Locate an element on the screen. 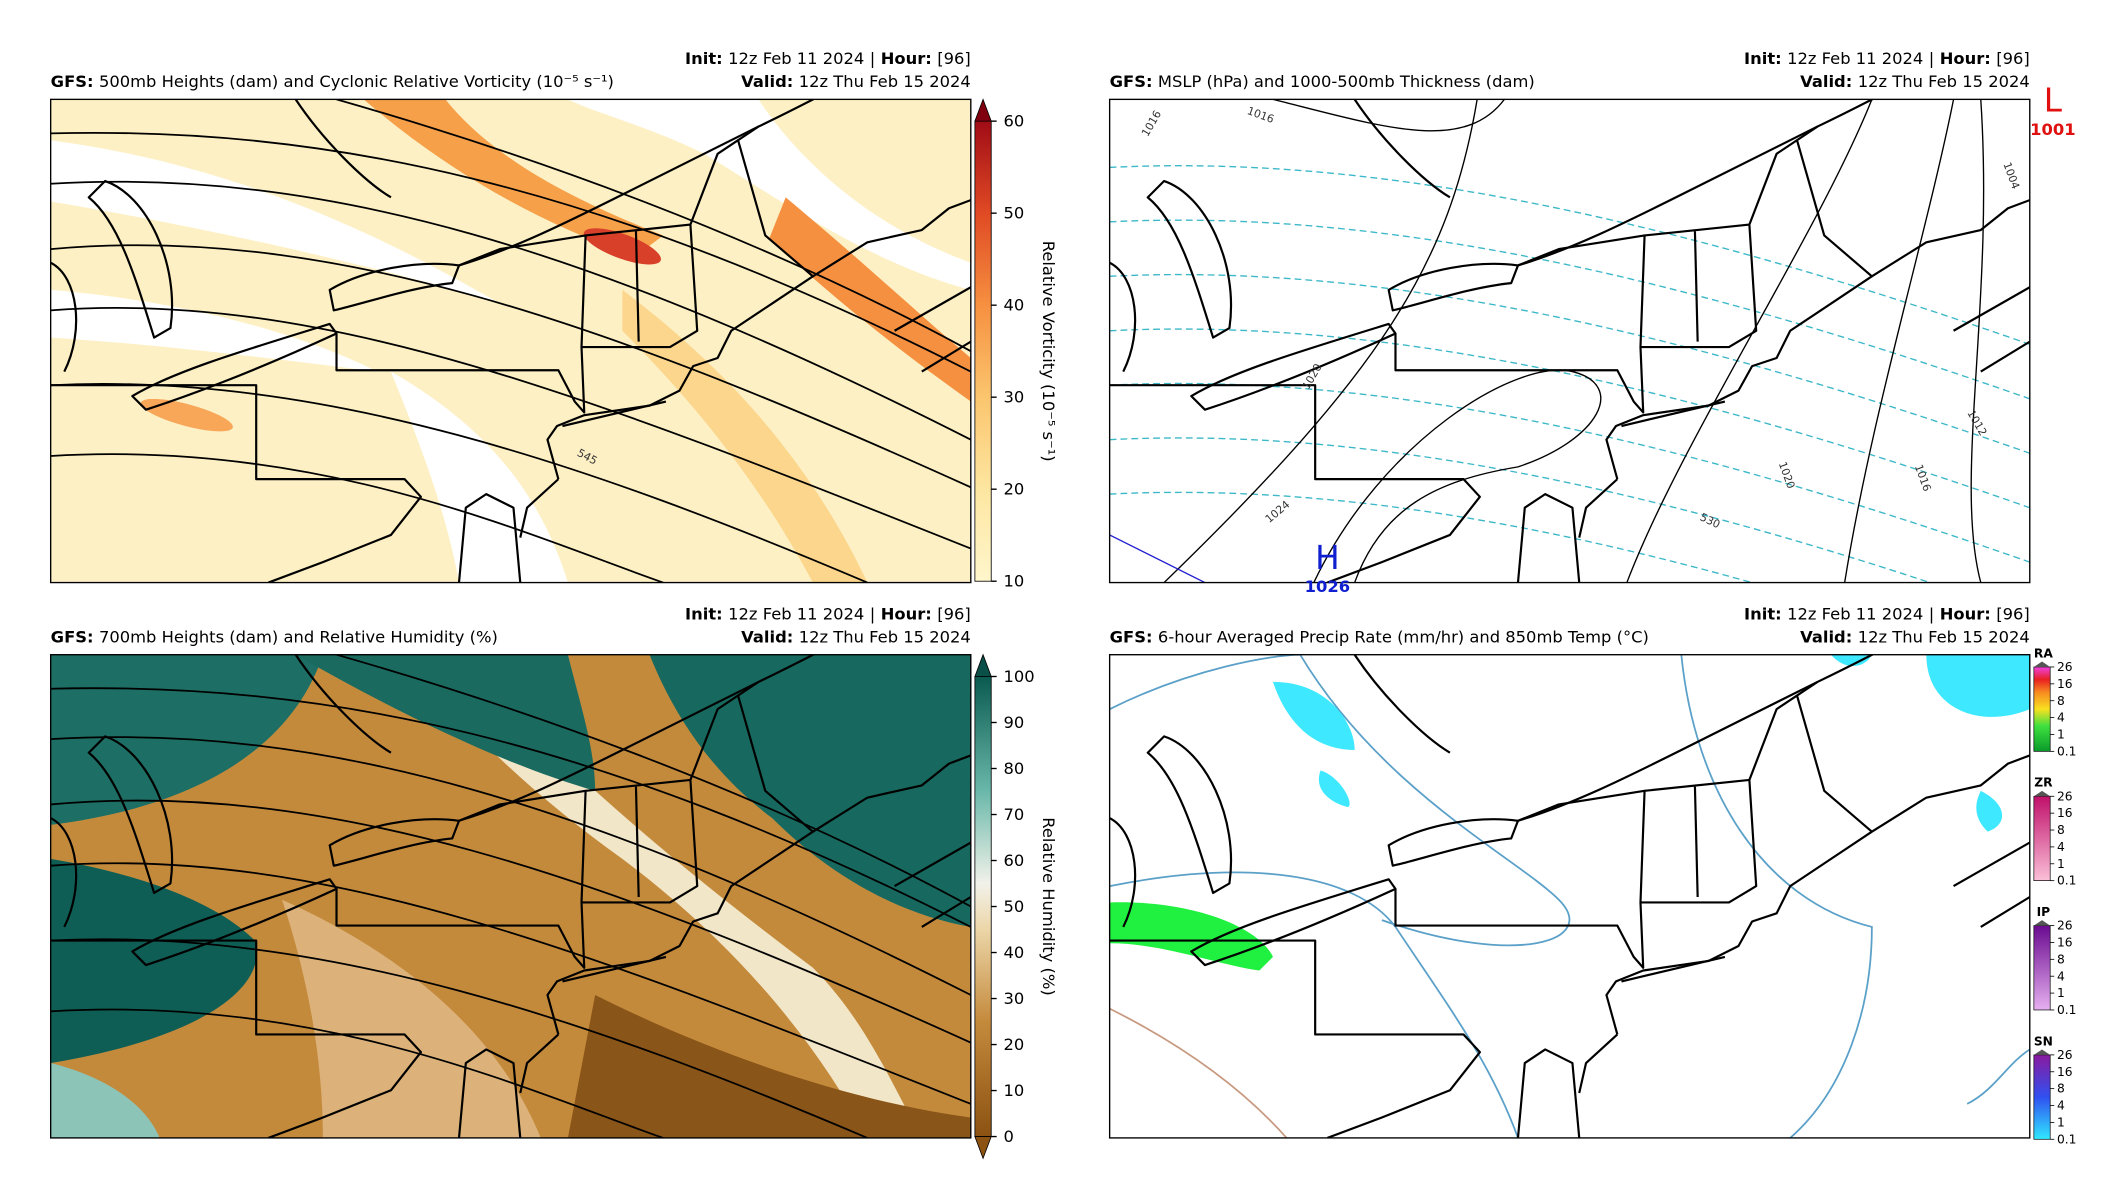 The image size is (2124, 1191). precip-bar-name: IP is located at coordinates (2044, 912).